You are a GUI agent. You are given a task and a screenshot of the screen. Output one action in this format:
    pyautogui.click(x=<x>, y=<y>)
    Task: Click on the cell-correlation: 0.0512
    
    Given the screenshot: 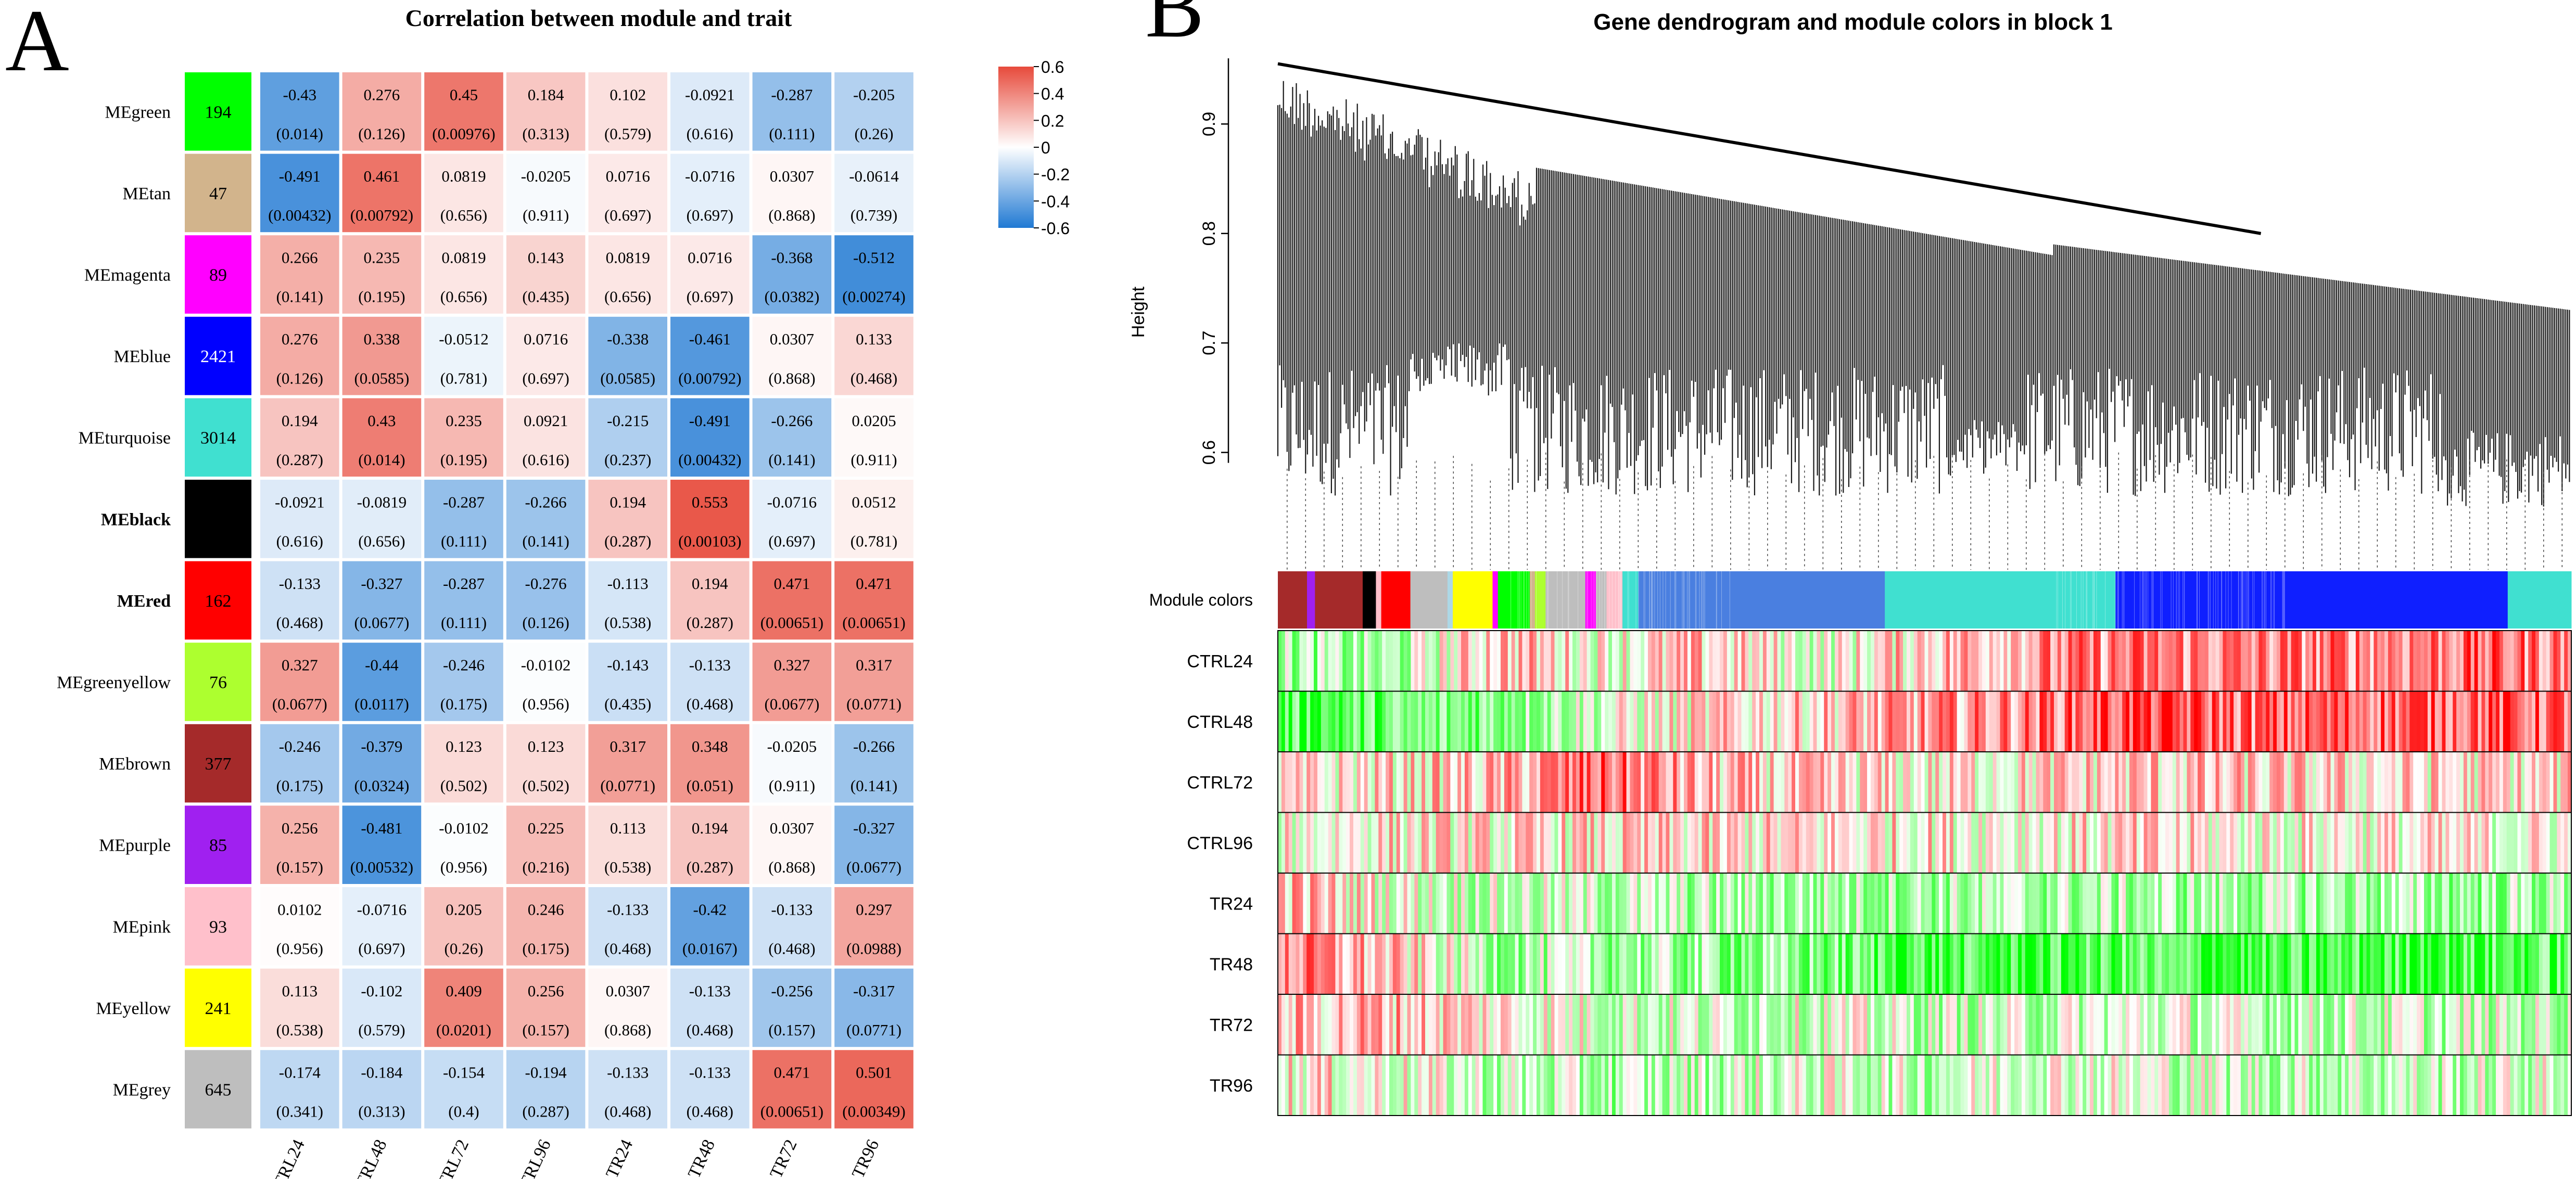 What is the action you would take?
    pyautogui.click(x=874, y=502)
    